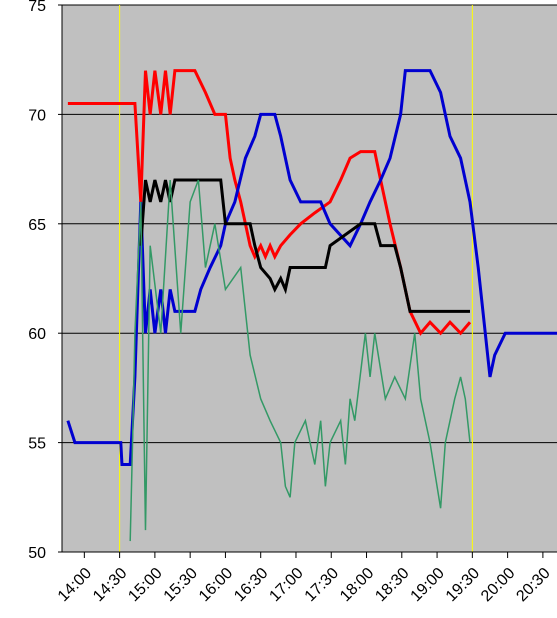  What do you see at coordinates (357, 585) in the screenshot?
I see `x-tick-label: 18:00` at bounding box center [357, 585].